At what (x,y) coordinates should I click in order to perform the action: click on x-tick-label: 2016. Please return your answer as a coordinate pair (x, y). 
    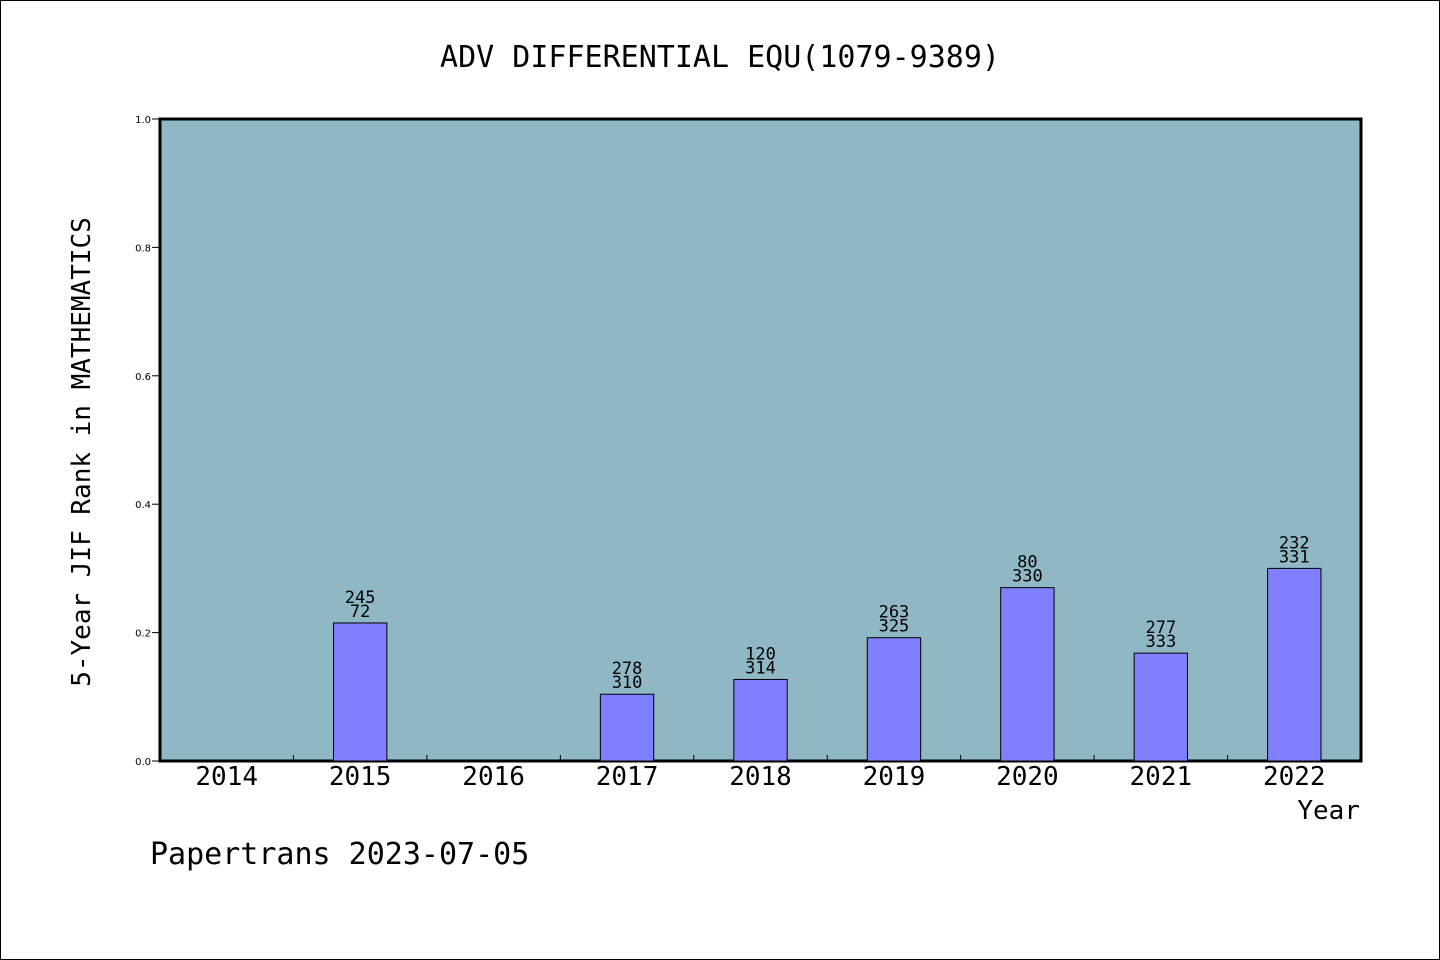
    Looking at the image, I should click on (493, 777).